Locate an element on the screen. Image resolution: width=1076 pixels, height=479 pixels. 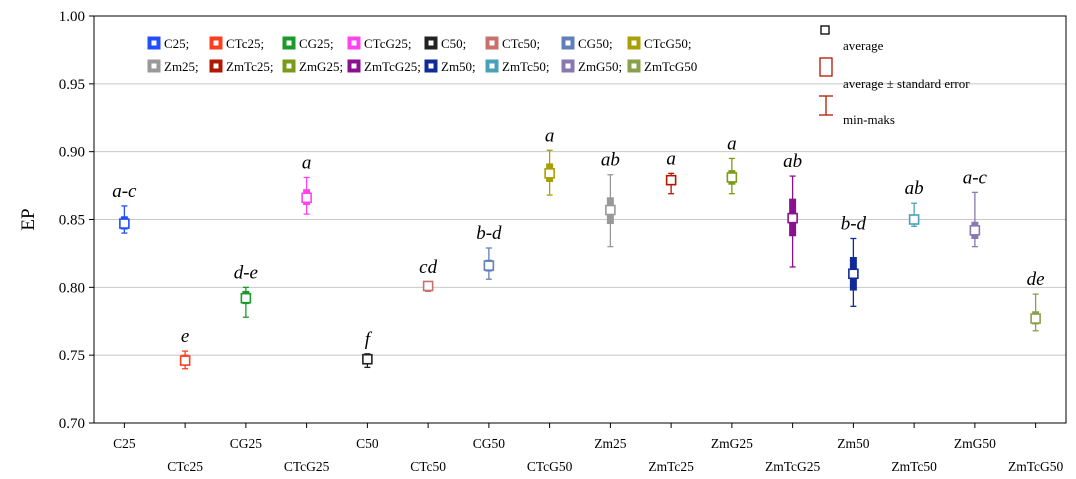
series-ZmTc50: ab is located at coordinates (914, 202).